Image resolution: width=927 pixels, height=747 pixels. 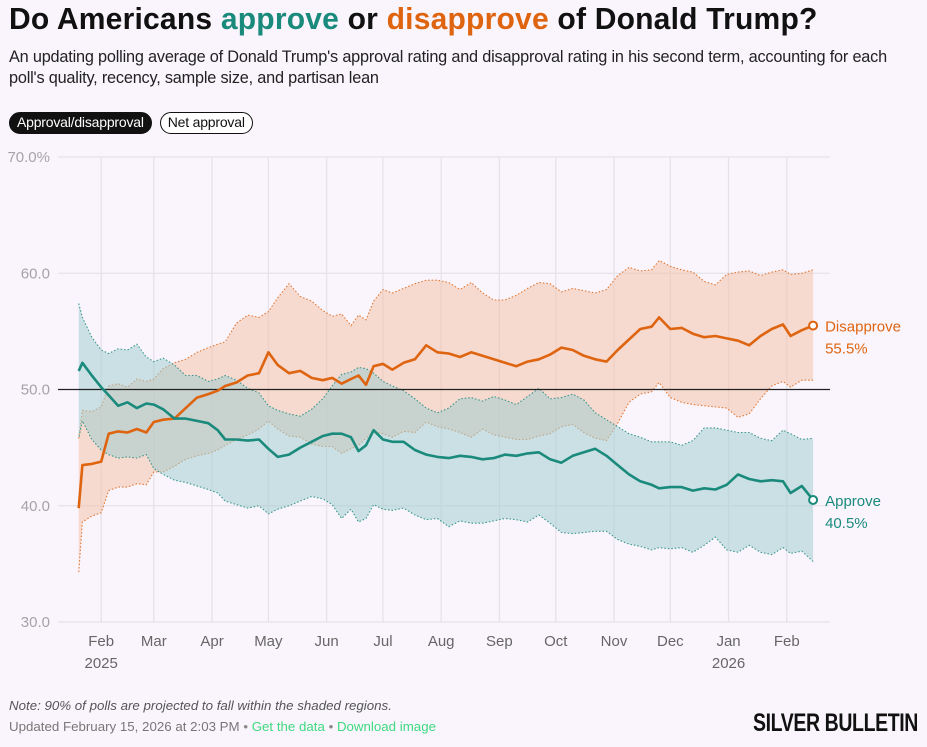 I want to click on disapprove-value-label: 55.5%, so click(x=846, y=349).